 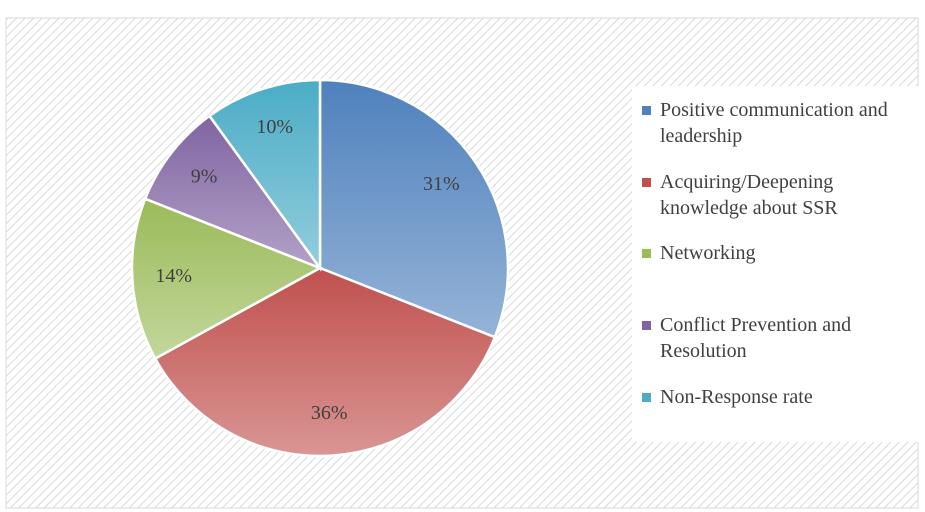 What do you see at coordinates (736, 397) in the screenshot?
I see `legend-label: Non-Response rate` at bounding box center [736, 397].